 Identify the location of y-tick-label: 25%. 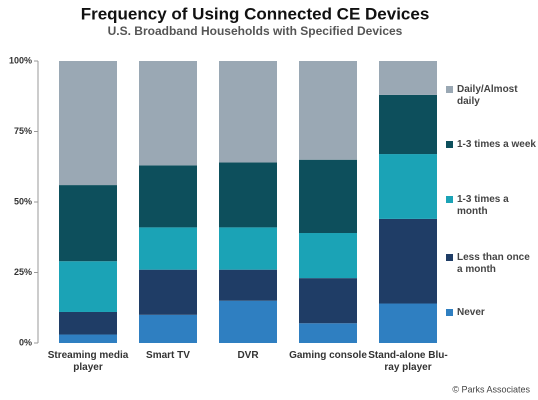
(23, 272).